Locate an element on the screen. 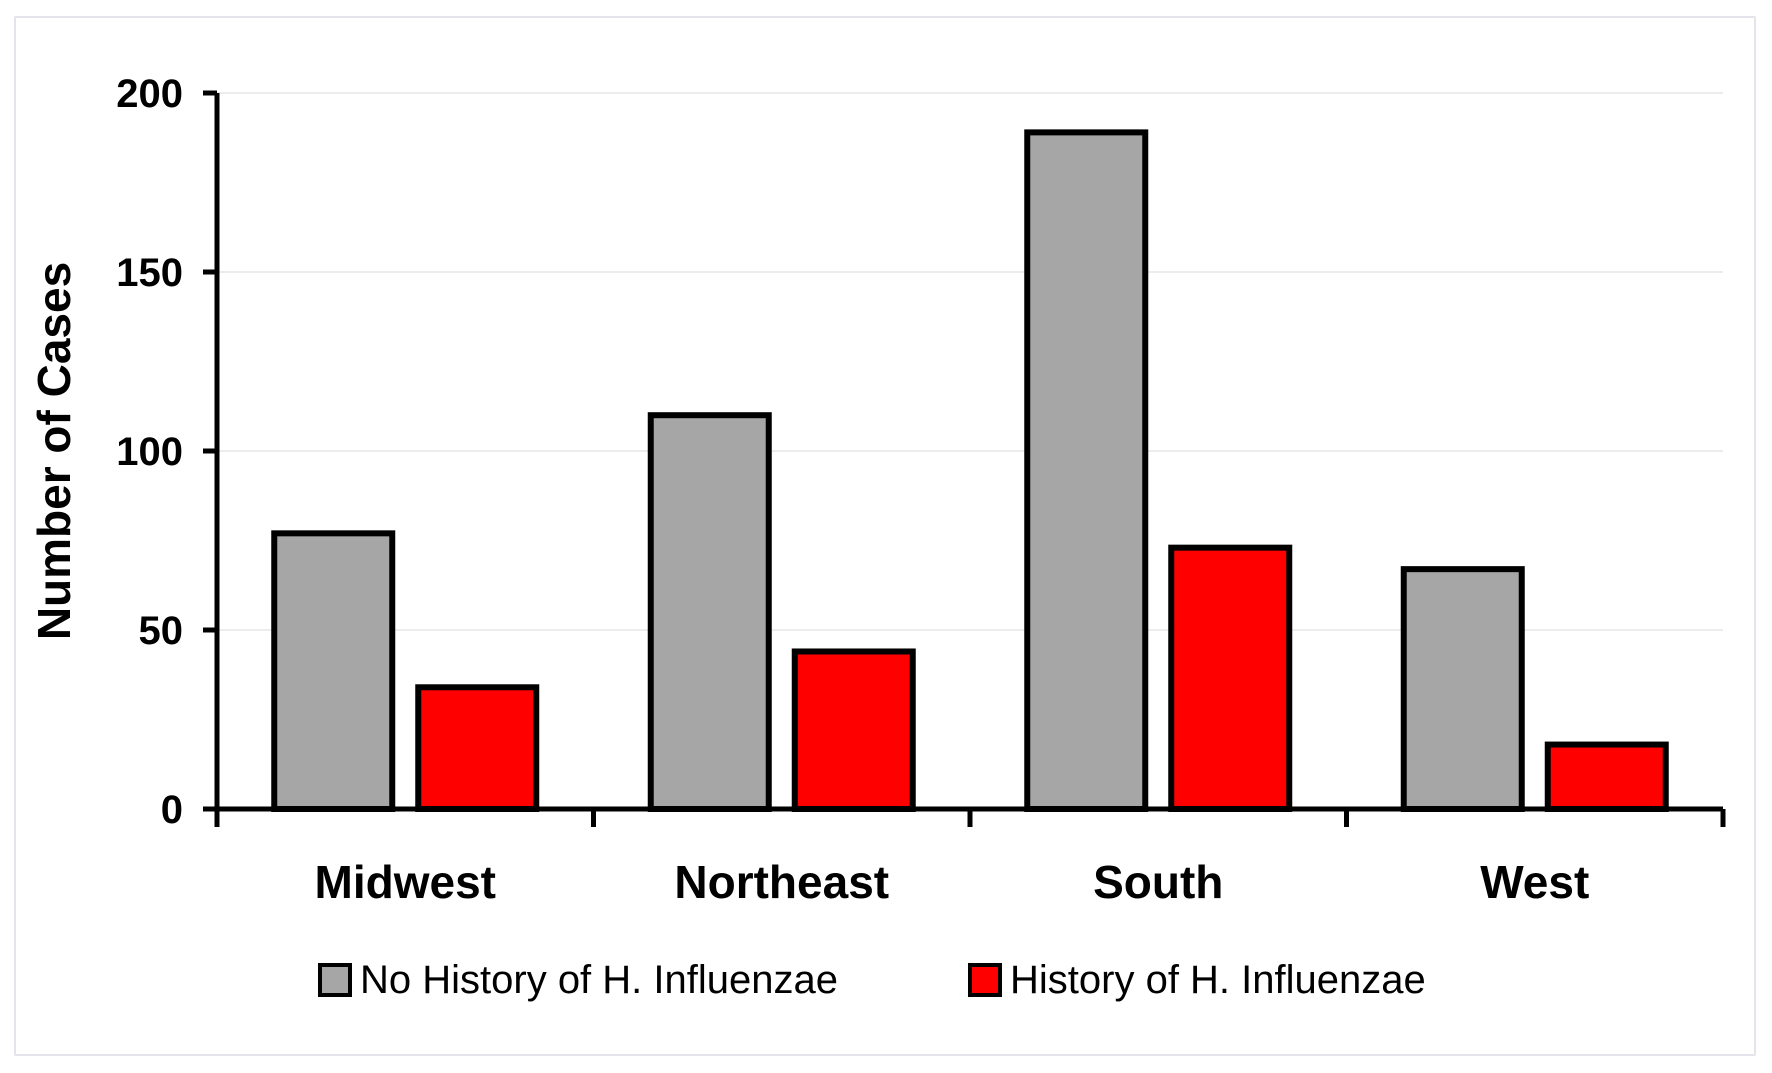 This screenshot has height=1073, width=1772. legend-label-series-2: History of H. Influenzae is located at coordinates (1218, 980).